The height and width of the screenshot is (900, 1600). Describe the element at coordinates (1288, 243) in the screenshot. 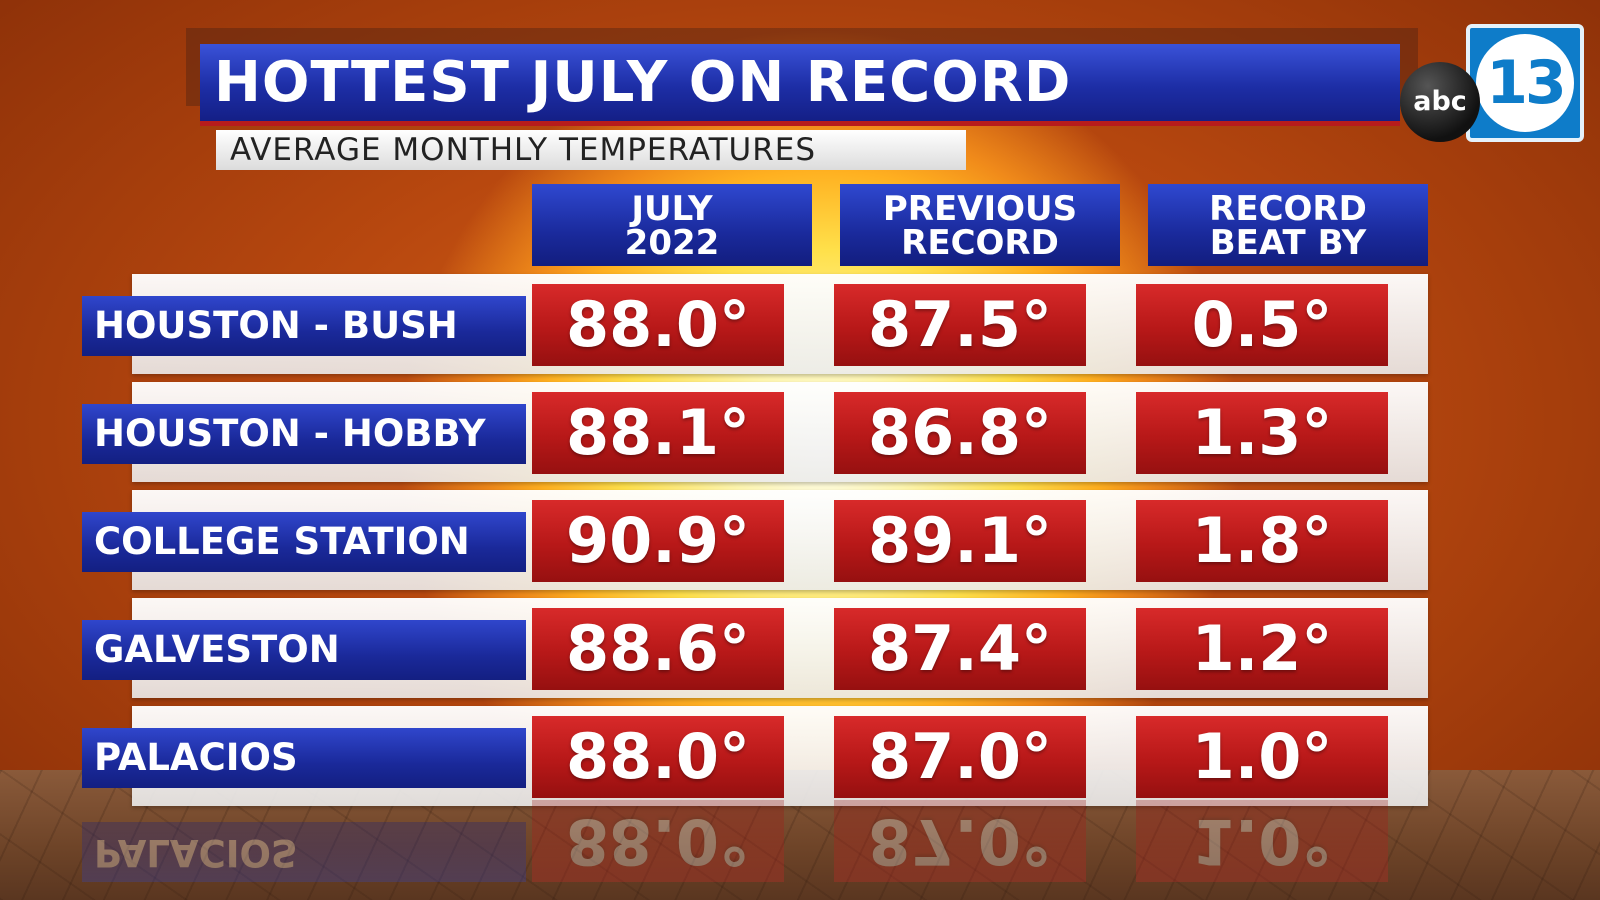

I see `column-header-line2: BEAT BY` at that location.